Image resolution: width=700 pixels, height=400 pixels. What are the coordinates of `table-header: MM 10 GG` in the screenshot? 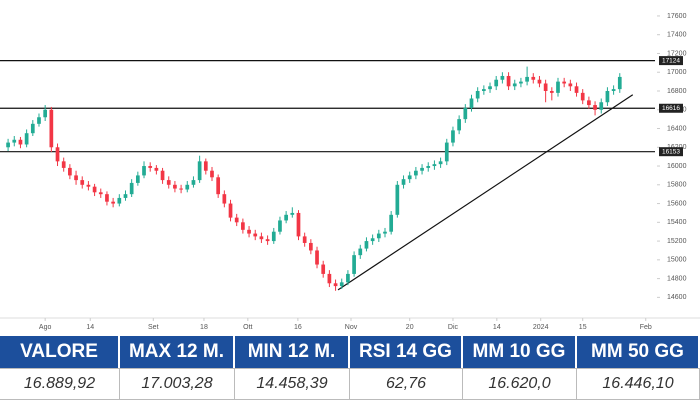 It's located at (520, 352).